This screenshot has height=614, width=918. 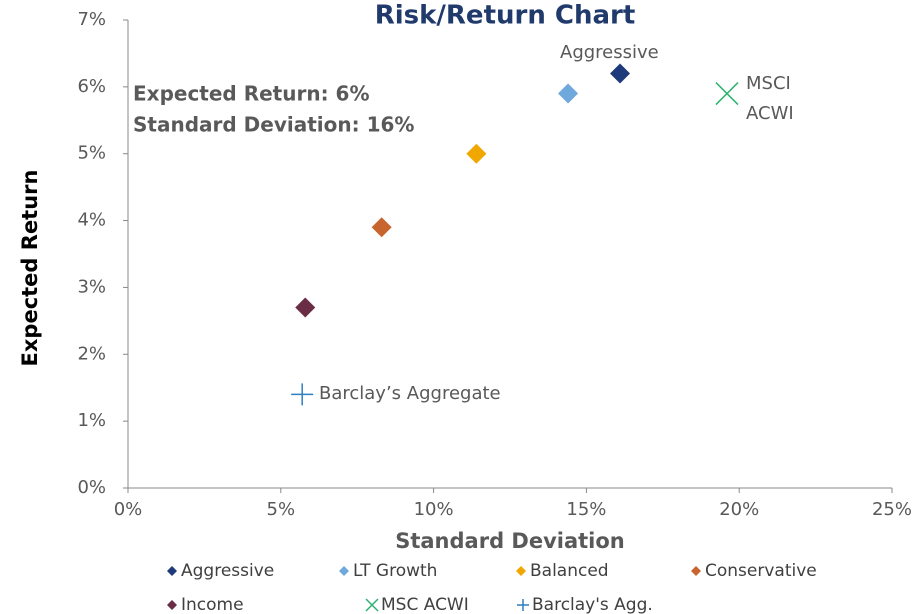 I want to click on chart-title: Risk/Return Chart, so click(x=505, y=16).